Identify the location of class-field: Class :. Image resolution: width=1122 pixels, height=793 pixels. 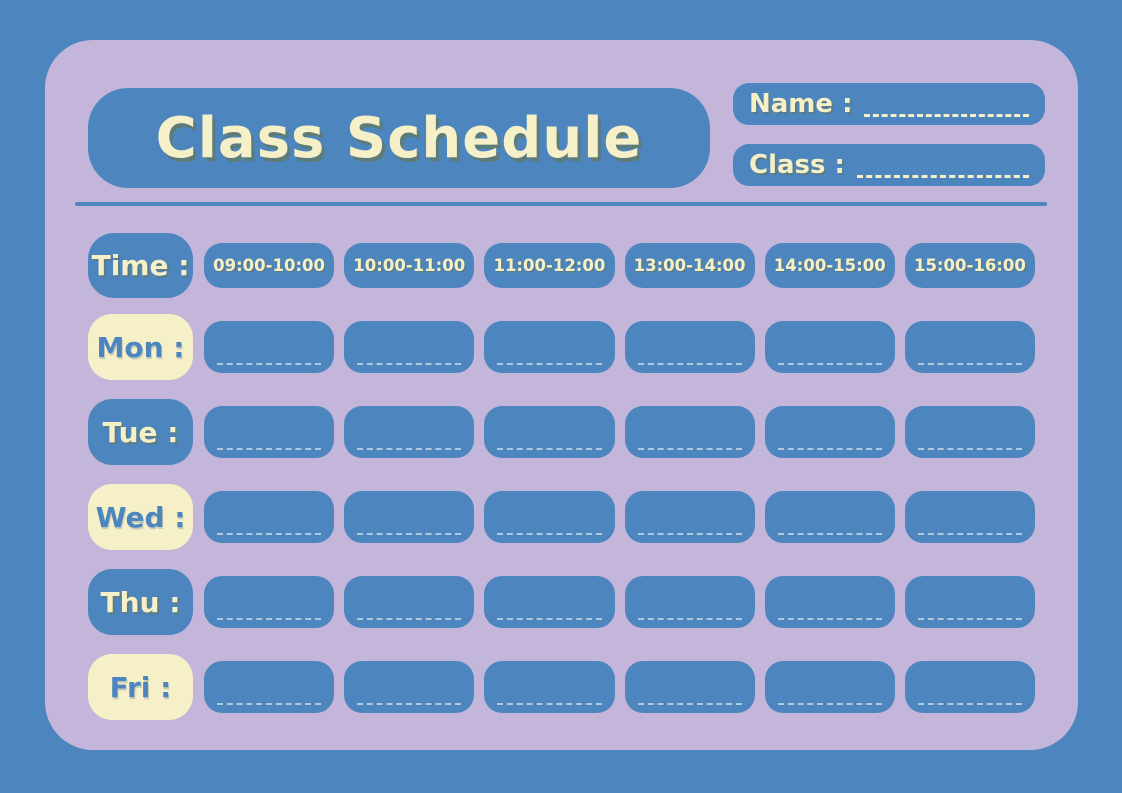
(889, 165).